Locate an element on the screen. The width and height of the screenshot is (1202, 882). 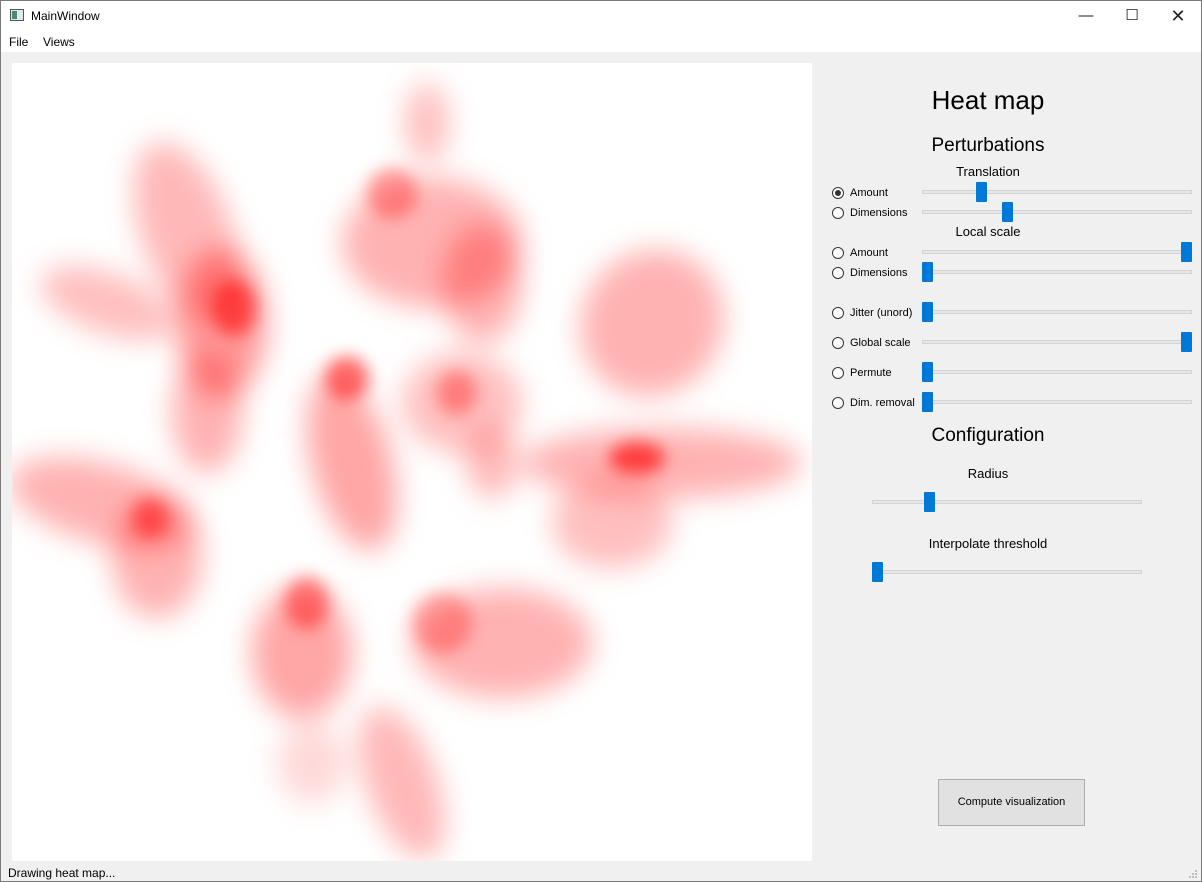
radio-label: Global scale is located at coordinates (880, 343).